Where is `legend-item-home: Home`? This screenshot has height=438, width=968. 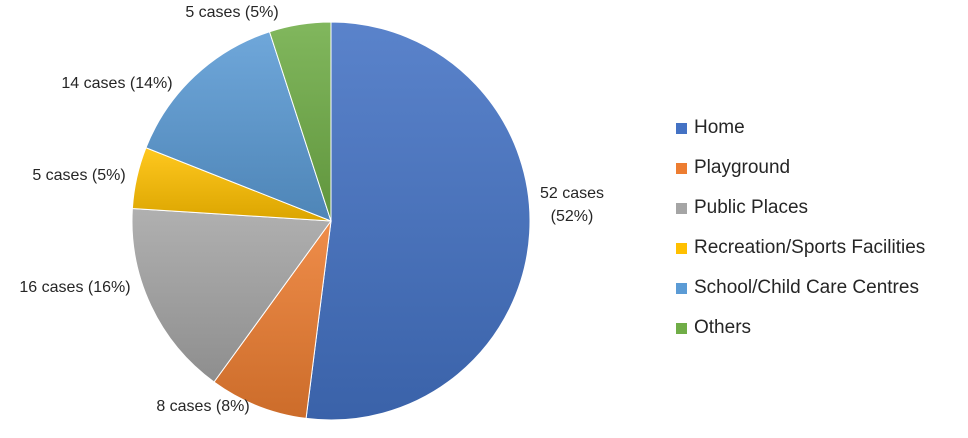 legend-item-home: Home is located at coordinates (821, 128).